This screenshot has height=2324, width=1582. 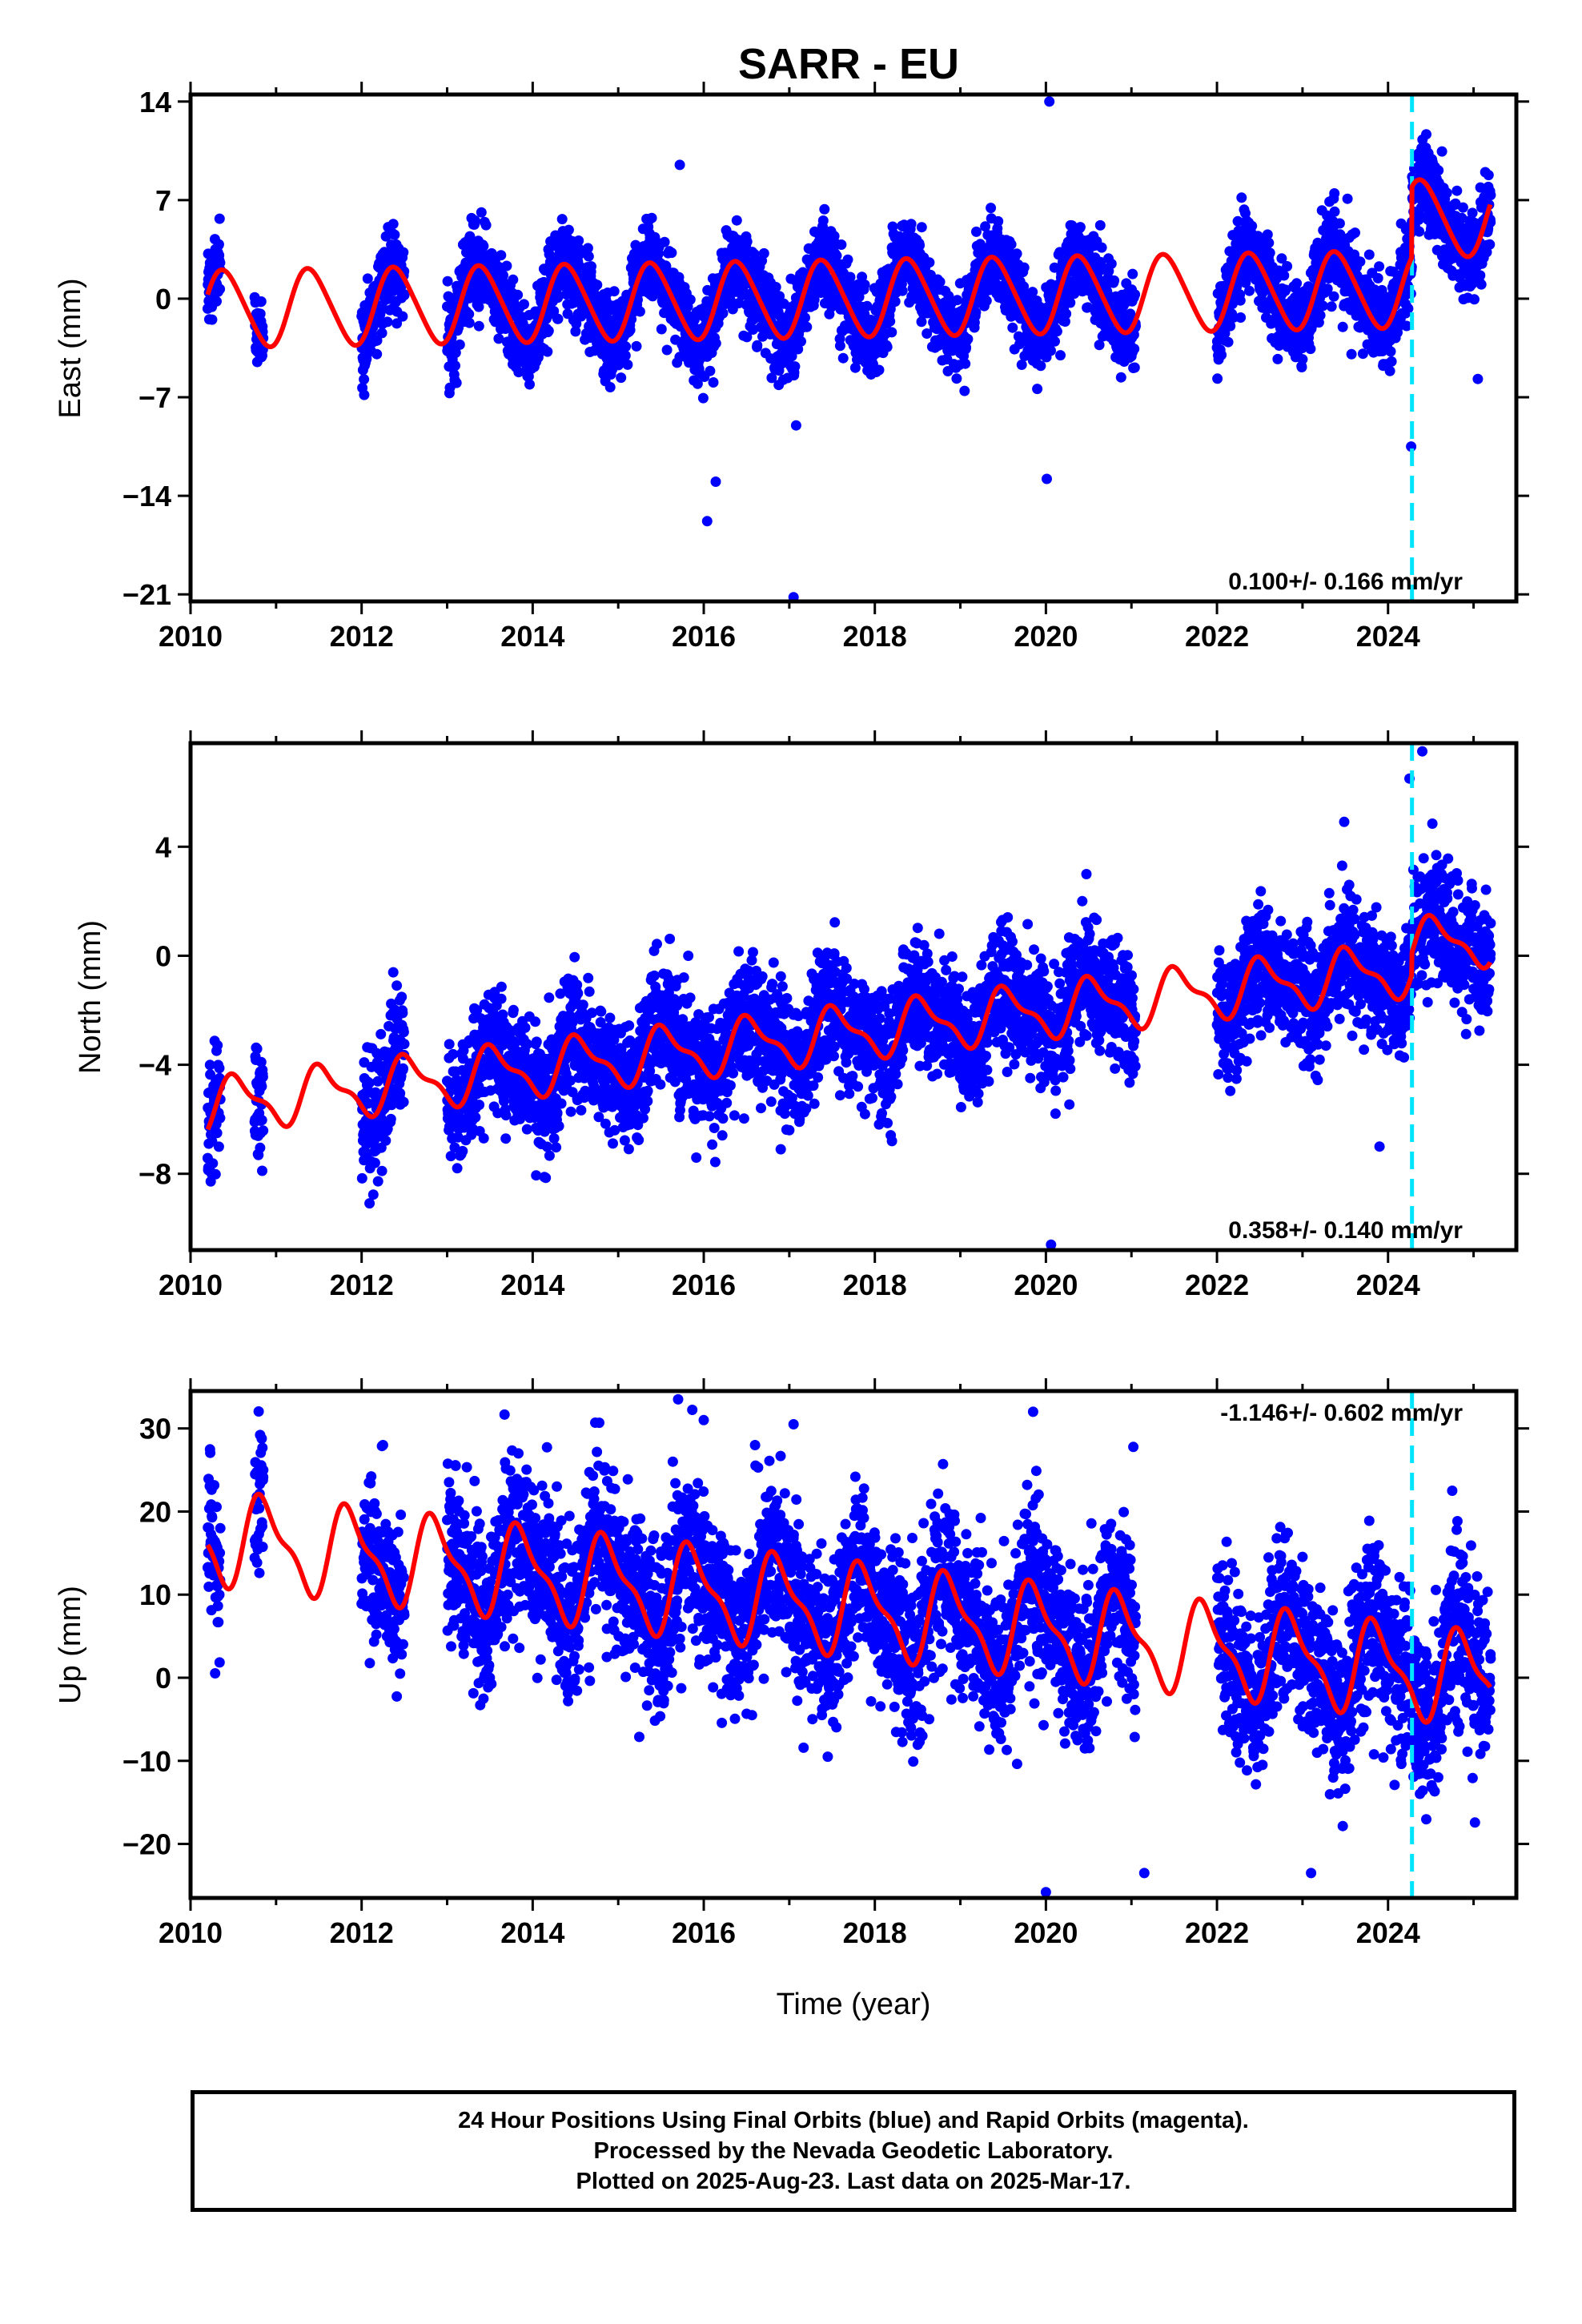 What do you see at coordinates (704, 636) in the screenshot?
I see `x-tick-label: 2016` at bounding box center [704, 636].